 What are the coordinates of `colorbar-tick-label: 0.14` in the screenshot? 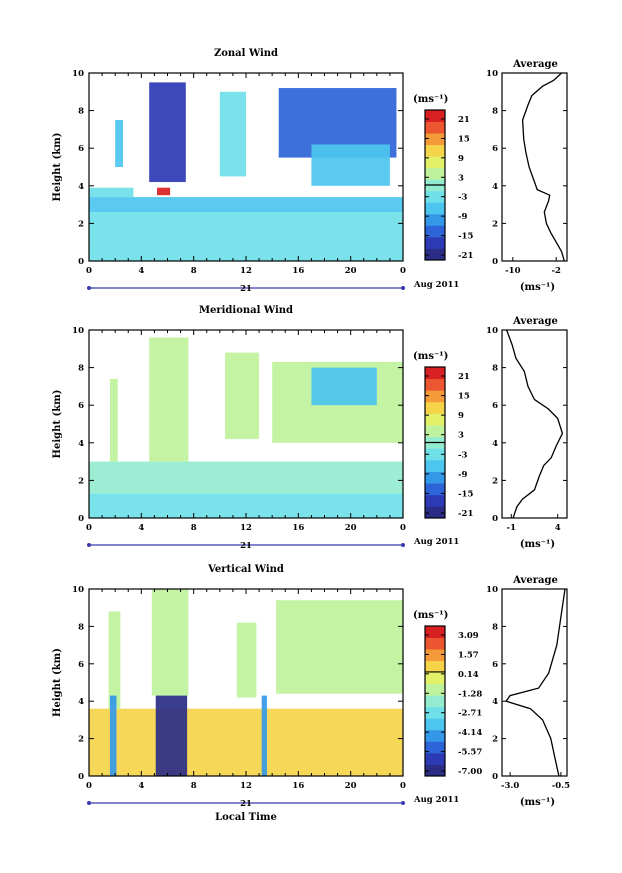 It's located at (468, 675).